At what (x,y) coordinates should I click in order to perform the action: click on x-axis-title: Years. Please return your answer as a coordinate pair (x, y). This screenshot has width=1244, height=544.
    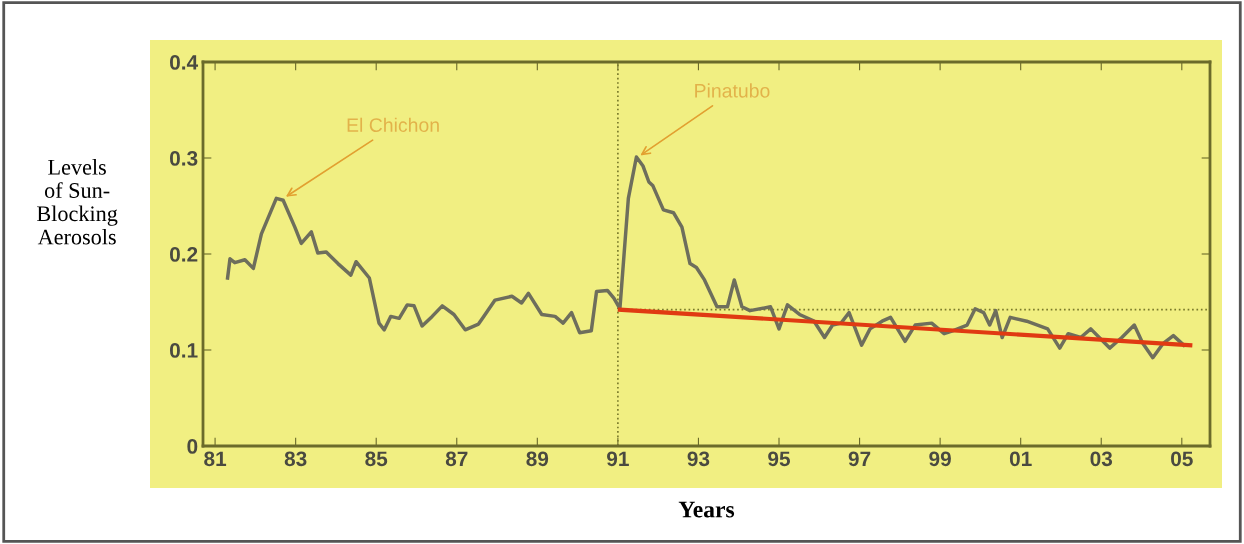
    Looking at the image, I should click on (706, 509).